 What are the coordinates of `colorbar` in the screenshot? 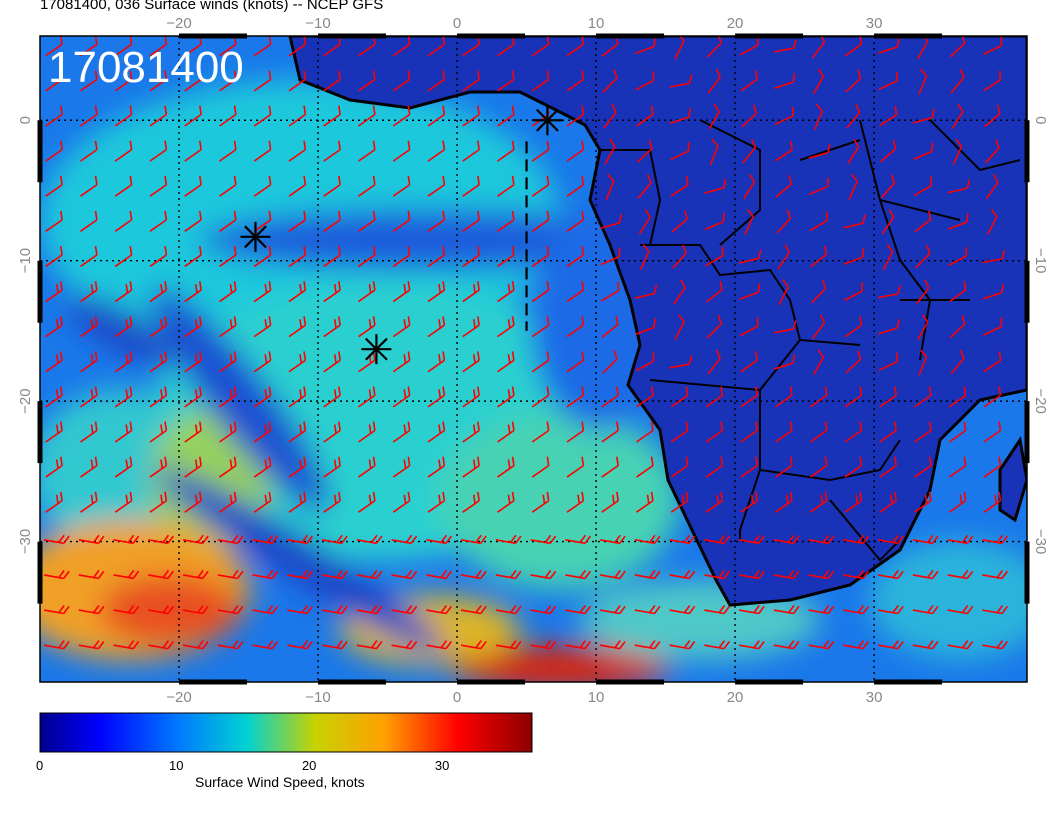 It's located at (286, 732).